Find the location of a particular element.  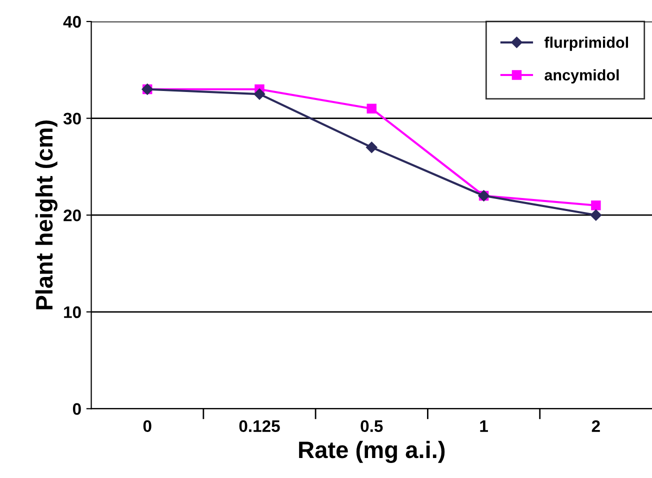

legend-label: flurprimidol is located at coordinates (586, 43).